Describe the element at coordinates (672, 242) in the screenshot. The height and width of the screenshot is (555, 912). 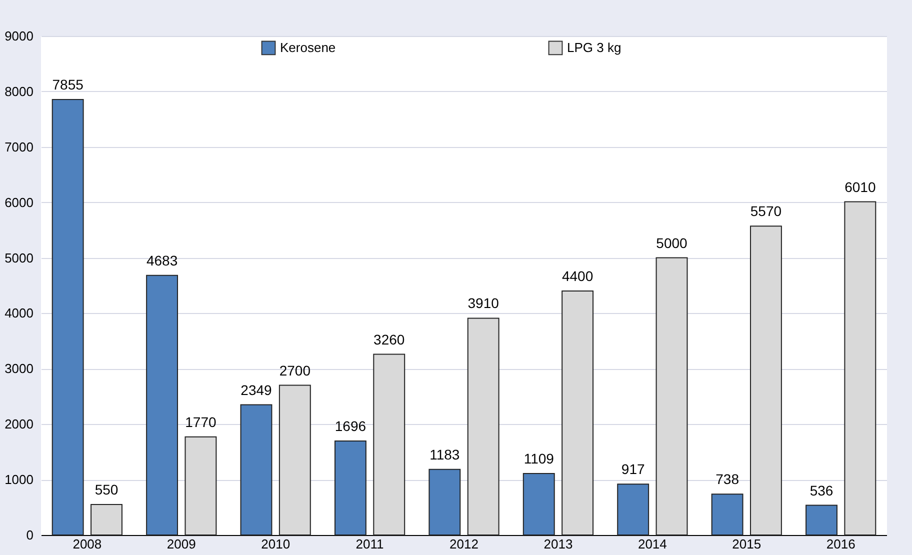
I see `data-label: 5000` at that location.